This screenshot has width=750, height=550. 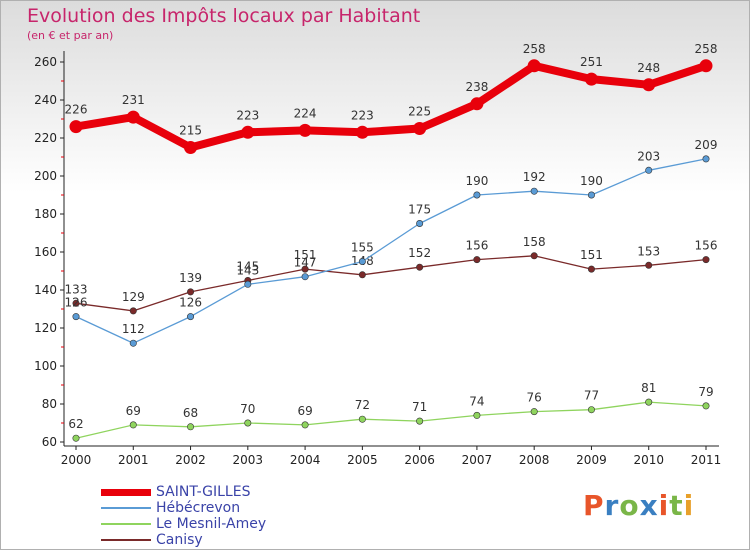 I want to click on data-label: 231, so click(x=133, y=100).